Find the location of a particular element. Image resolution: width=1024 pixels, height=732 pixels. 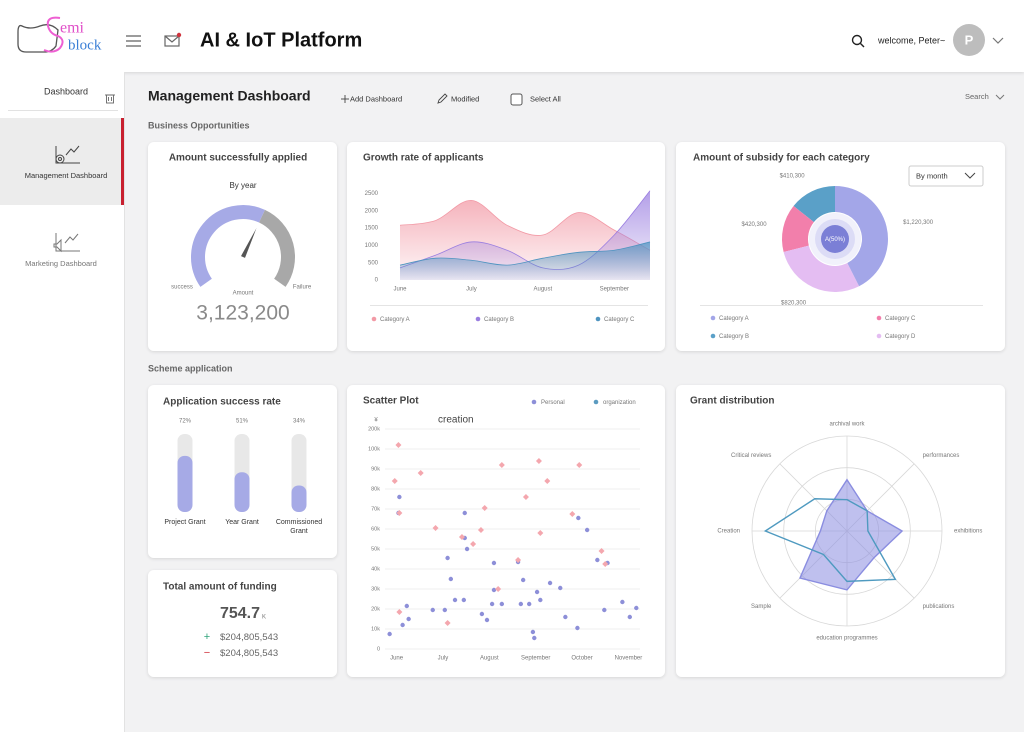

pie-segment is located at coordinates (861, 236).